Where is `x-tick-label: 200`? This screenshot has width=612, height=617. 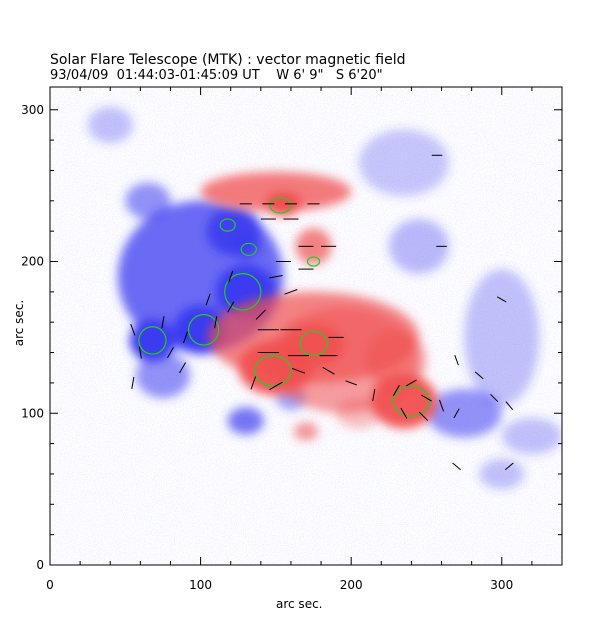
x-tick-label: 200 is located at coordinates (351, 585).